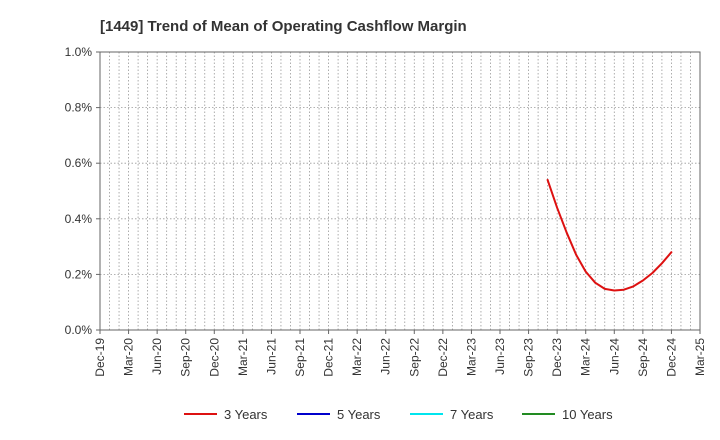 Image resolution: width=720 pixels, height=440 pixels. Describe the element at coordinates (246, 414) in the screenshot. I see `legend-label: 3 Years` at that location.